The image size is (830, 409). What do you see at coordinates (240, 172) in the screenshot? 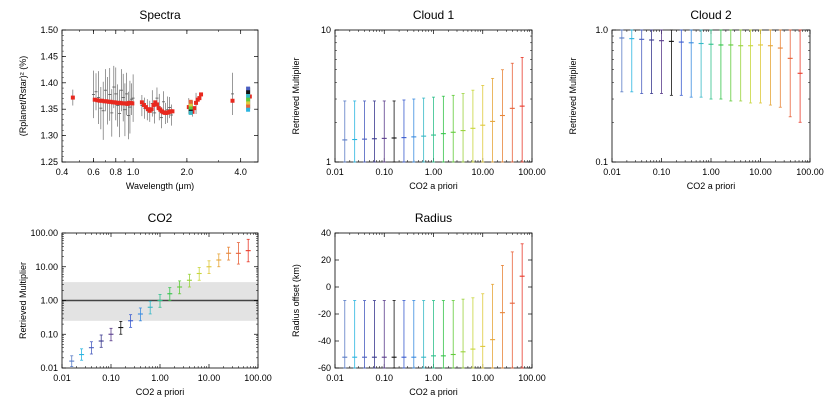
I see `x-tick-label: 4.0` at bounding box center [240, 172].